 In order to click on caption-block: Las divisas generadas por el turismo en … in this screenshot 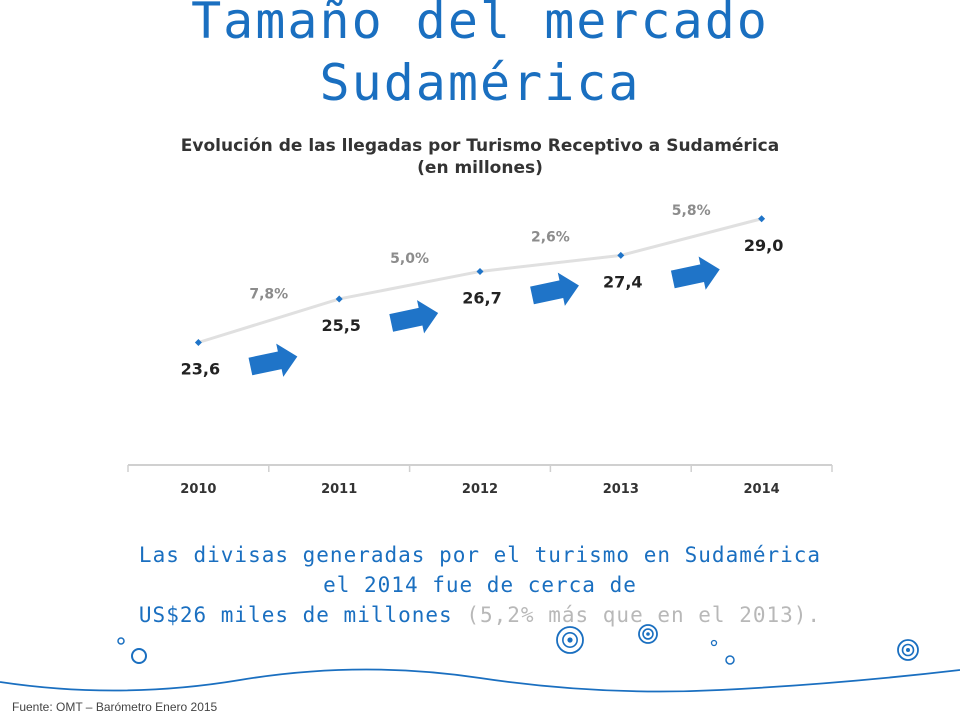, I will do `click(480, 585)`.